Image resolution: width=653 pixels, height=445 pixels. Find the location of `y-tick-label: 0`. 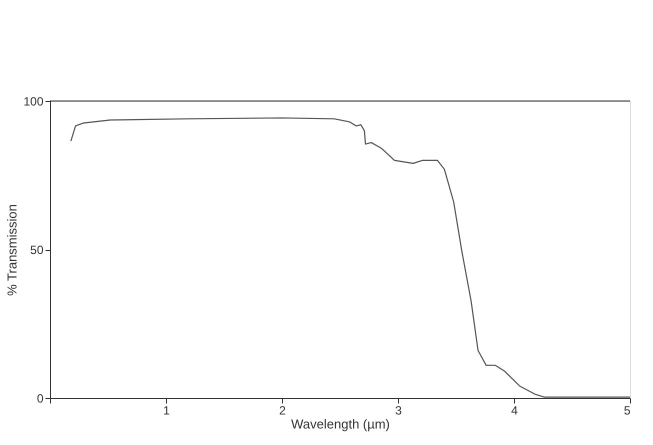

y-tick-label: 0 is located at coordinates (40, 399).